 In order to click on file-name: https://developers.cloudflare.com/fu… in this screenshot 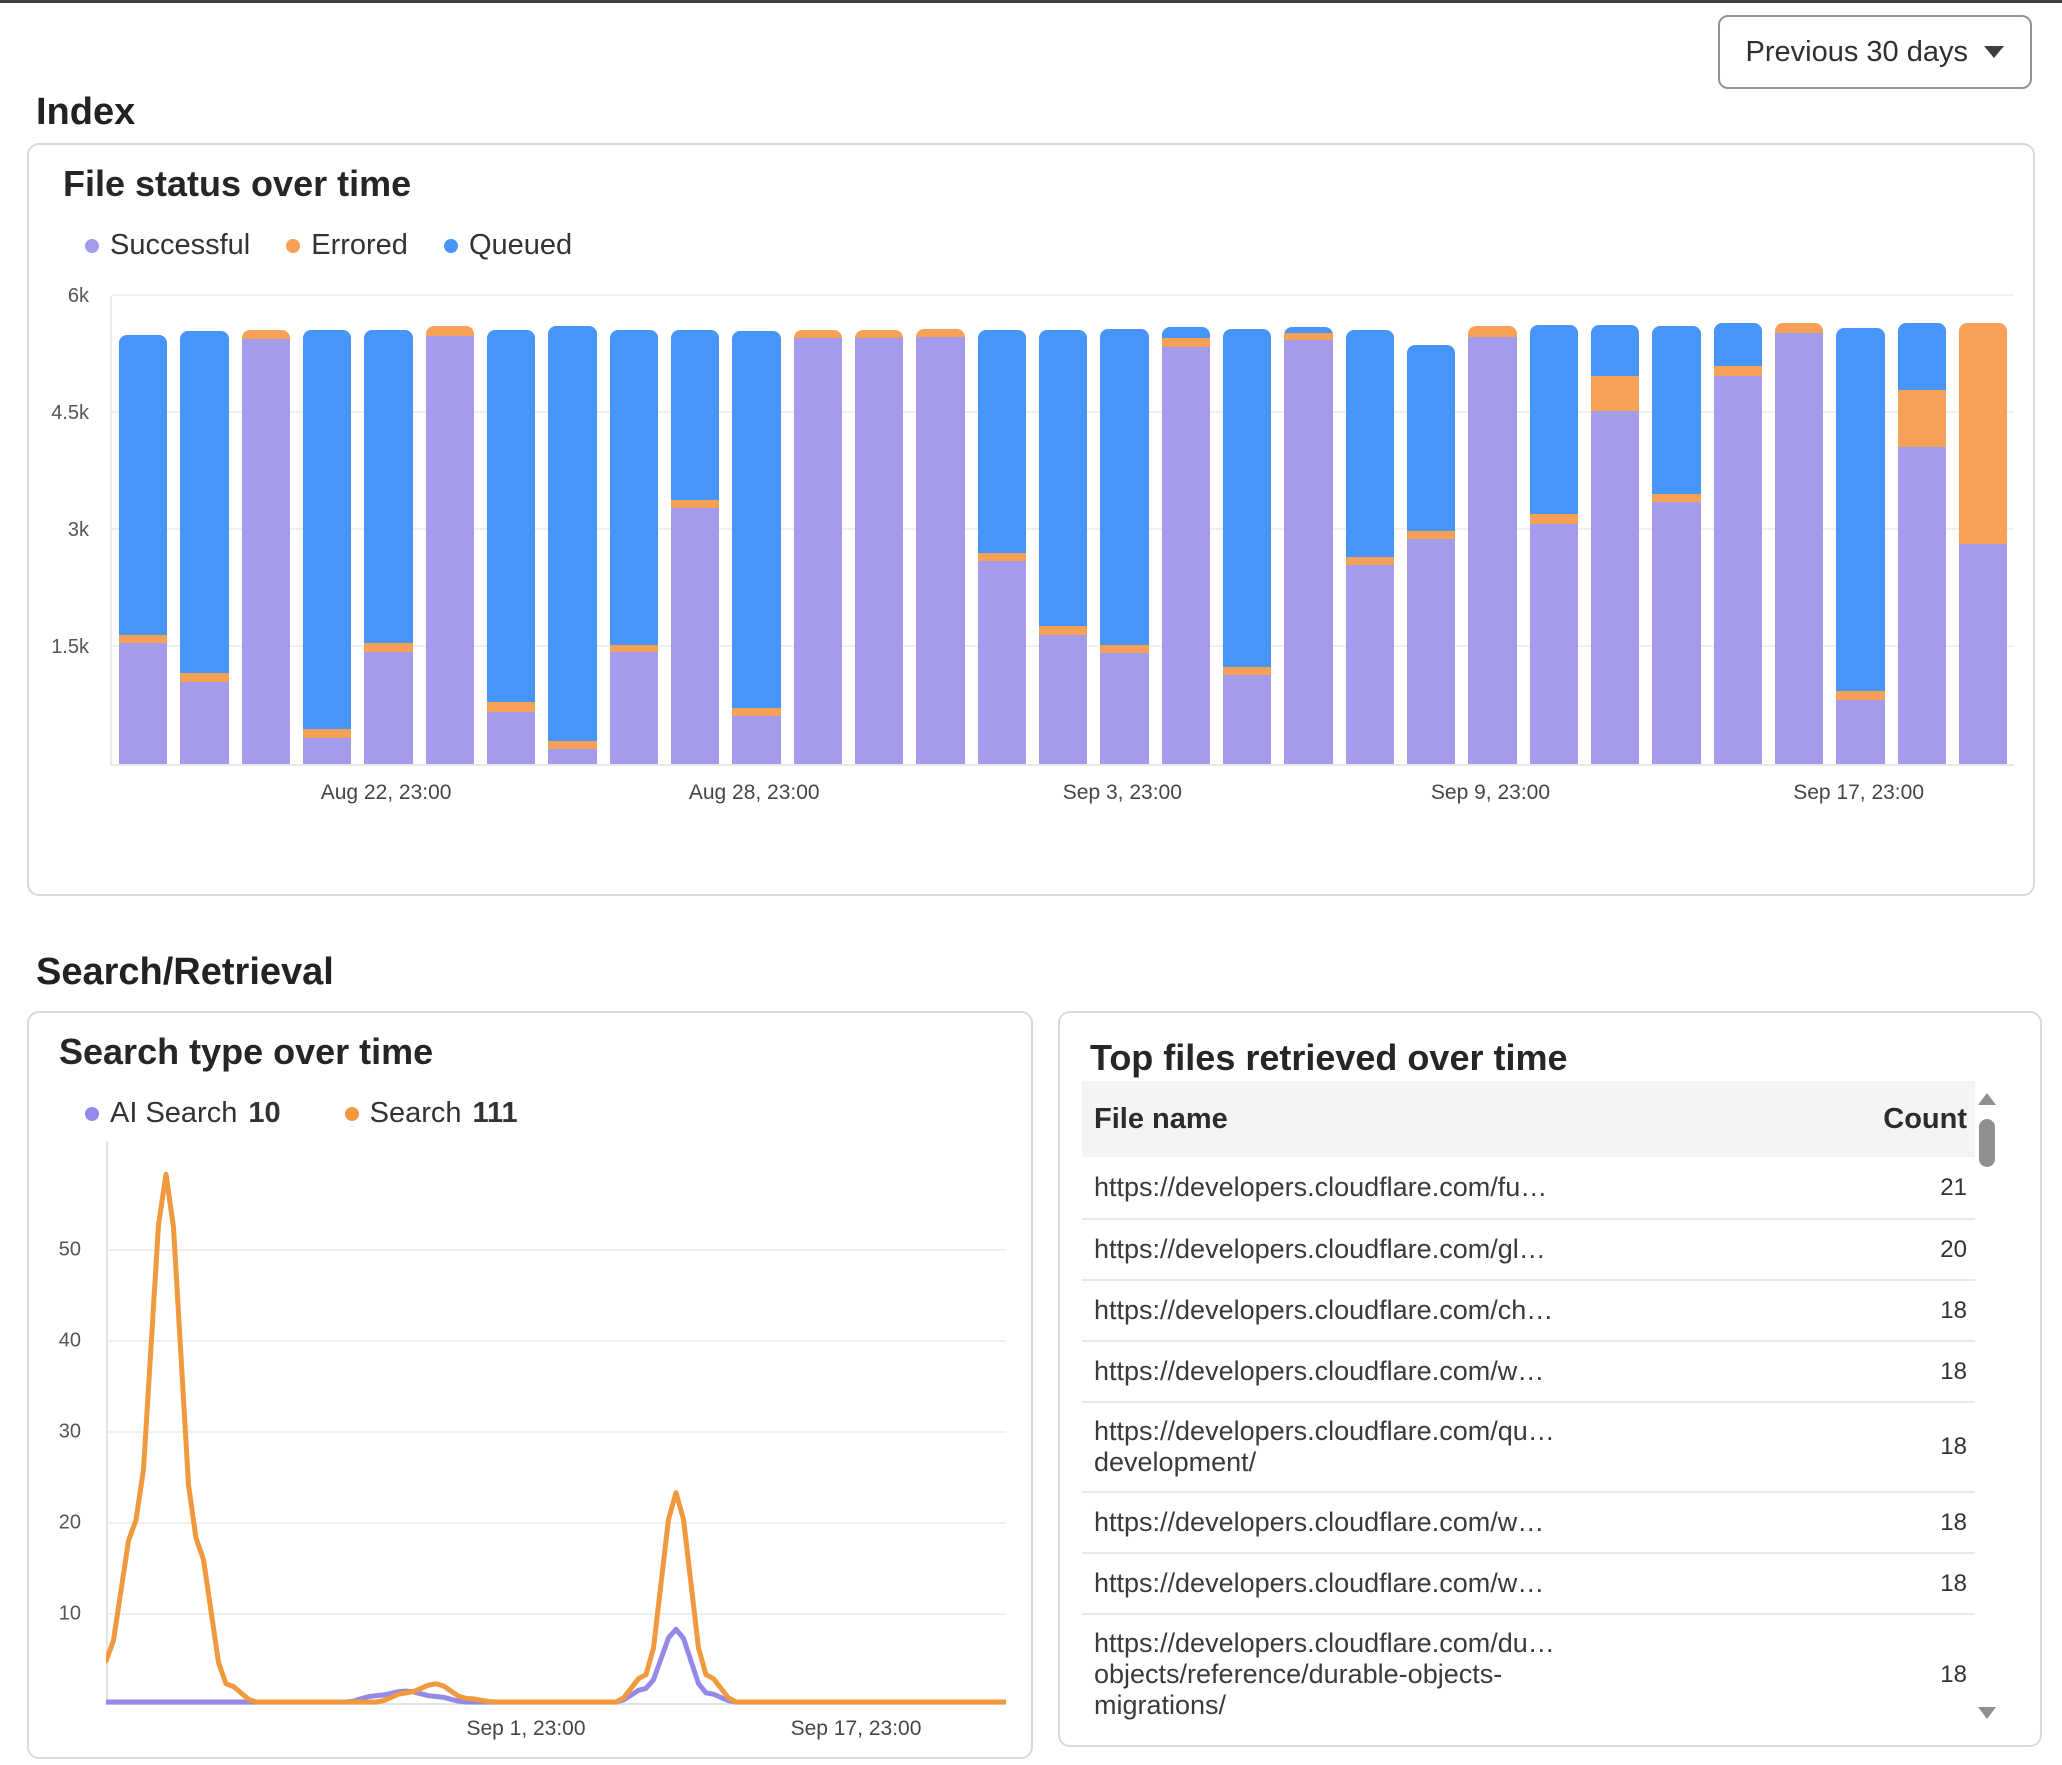, I will do `click(1321, 1187)`.